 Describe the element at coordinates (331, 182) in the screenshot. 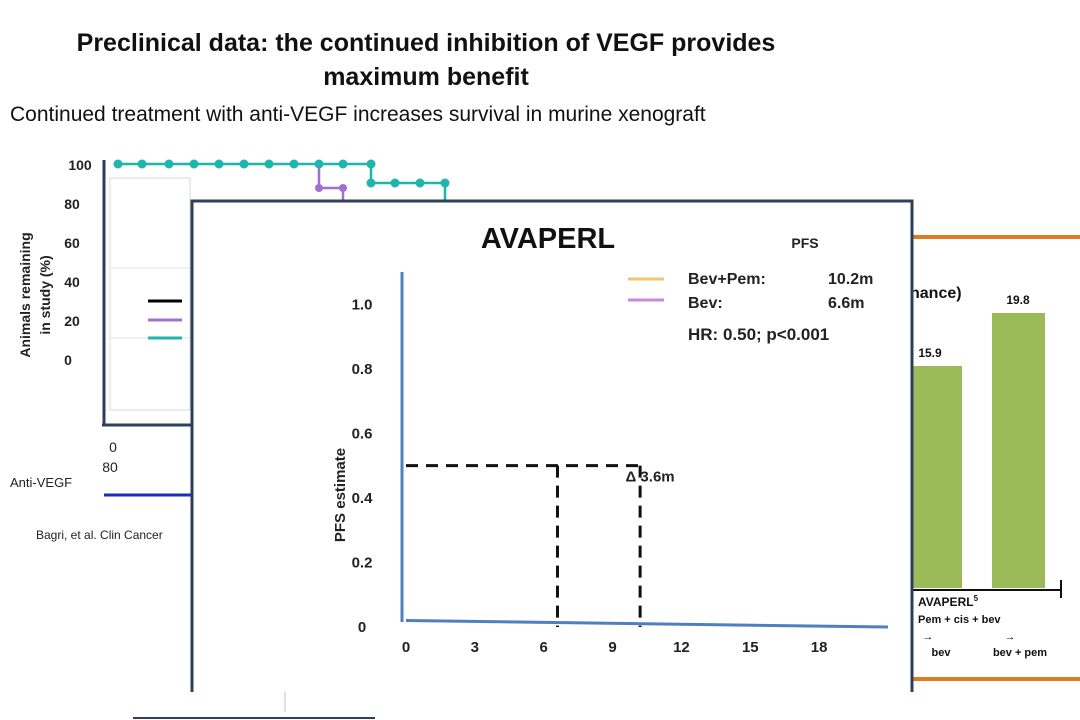

I see `bg-curve-purple` at that location.